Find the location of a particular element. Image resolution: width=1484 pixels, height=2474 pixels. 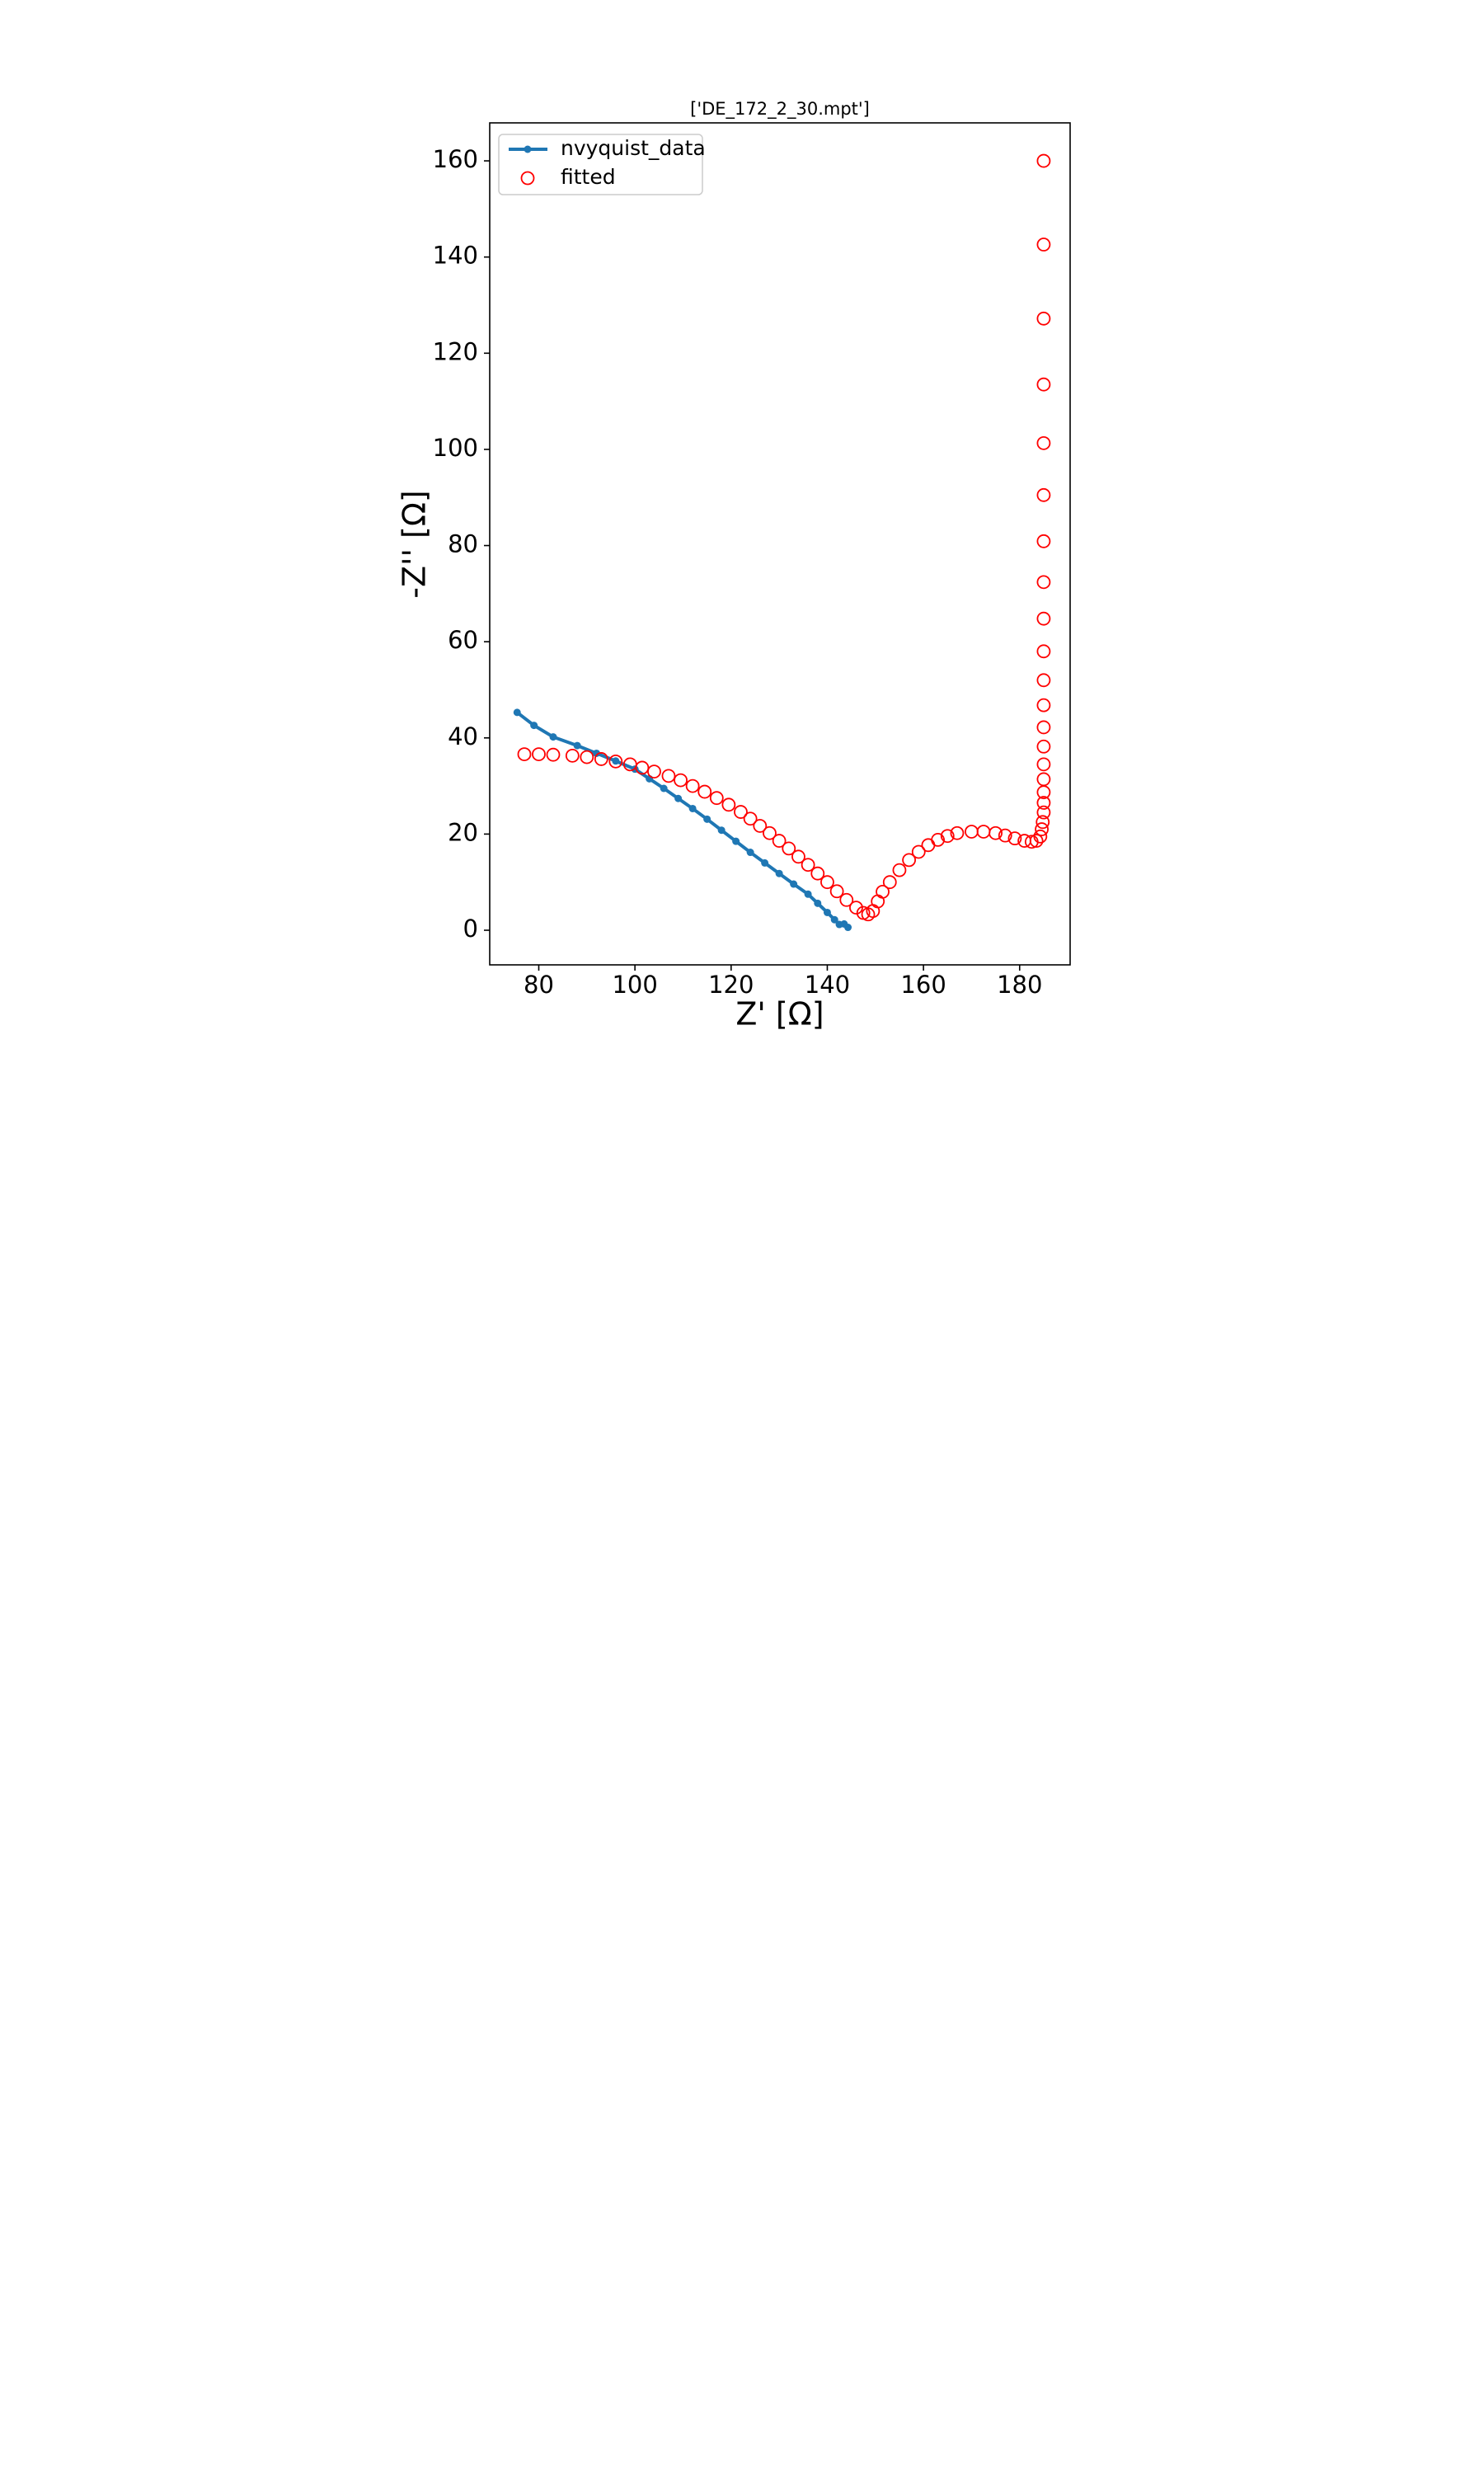

y-tick-label: 100 is located at coordinates (455, 448).